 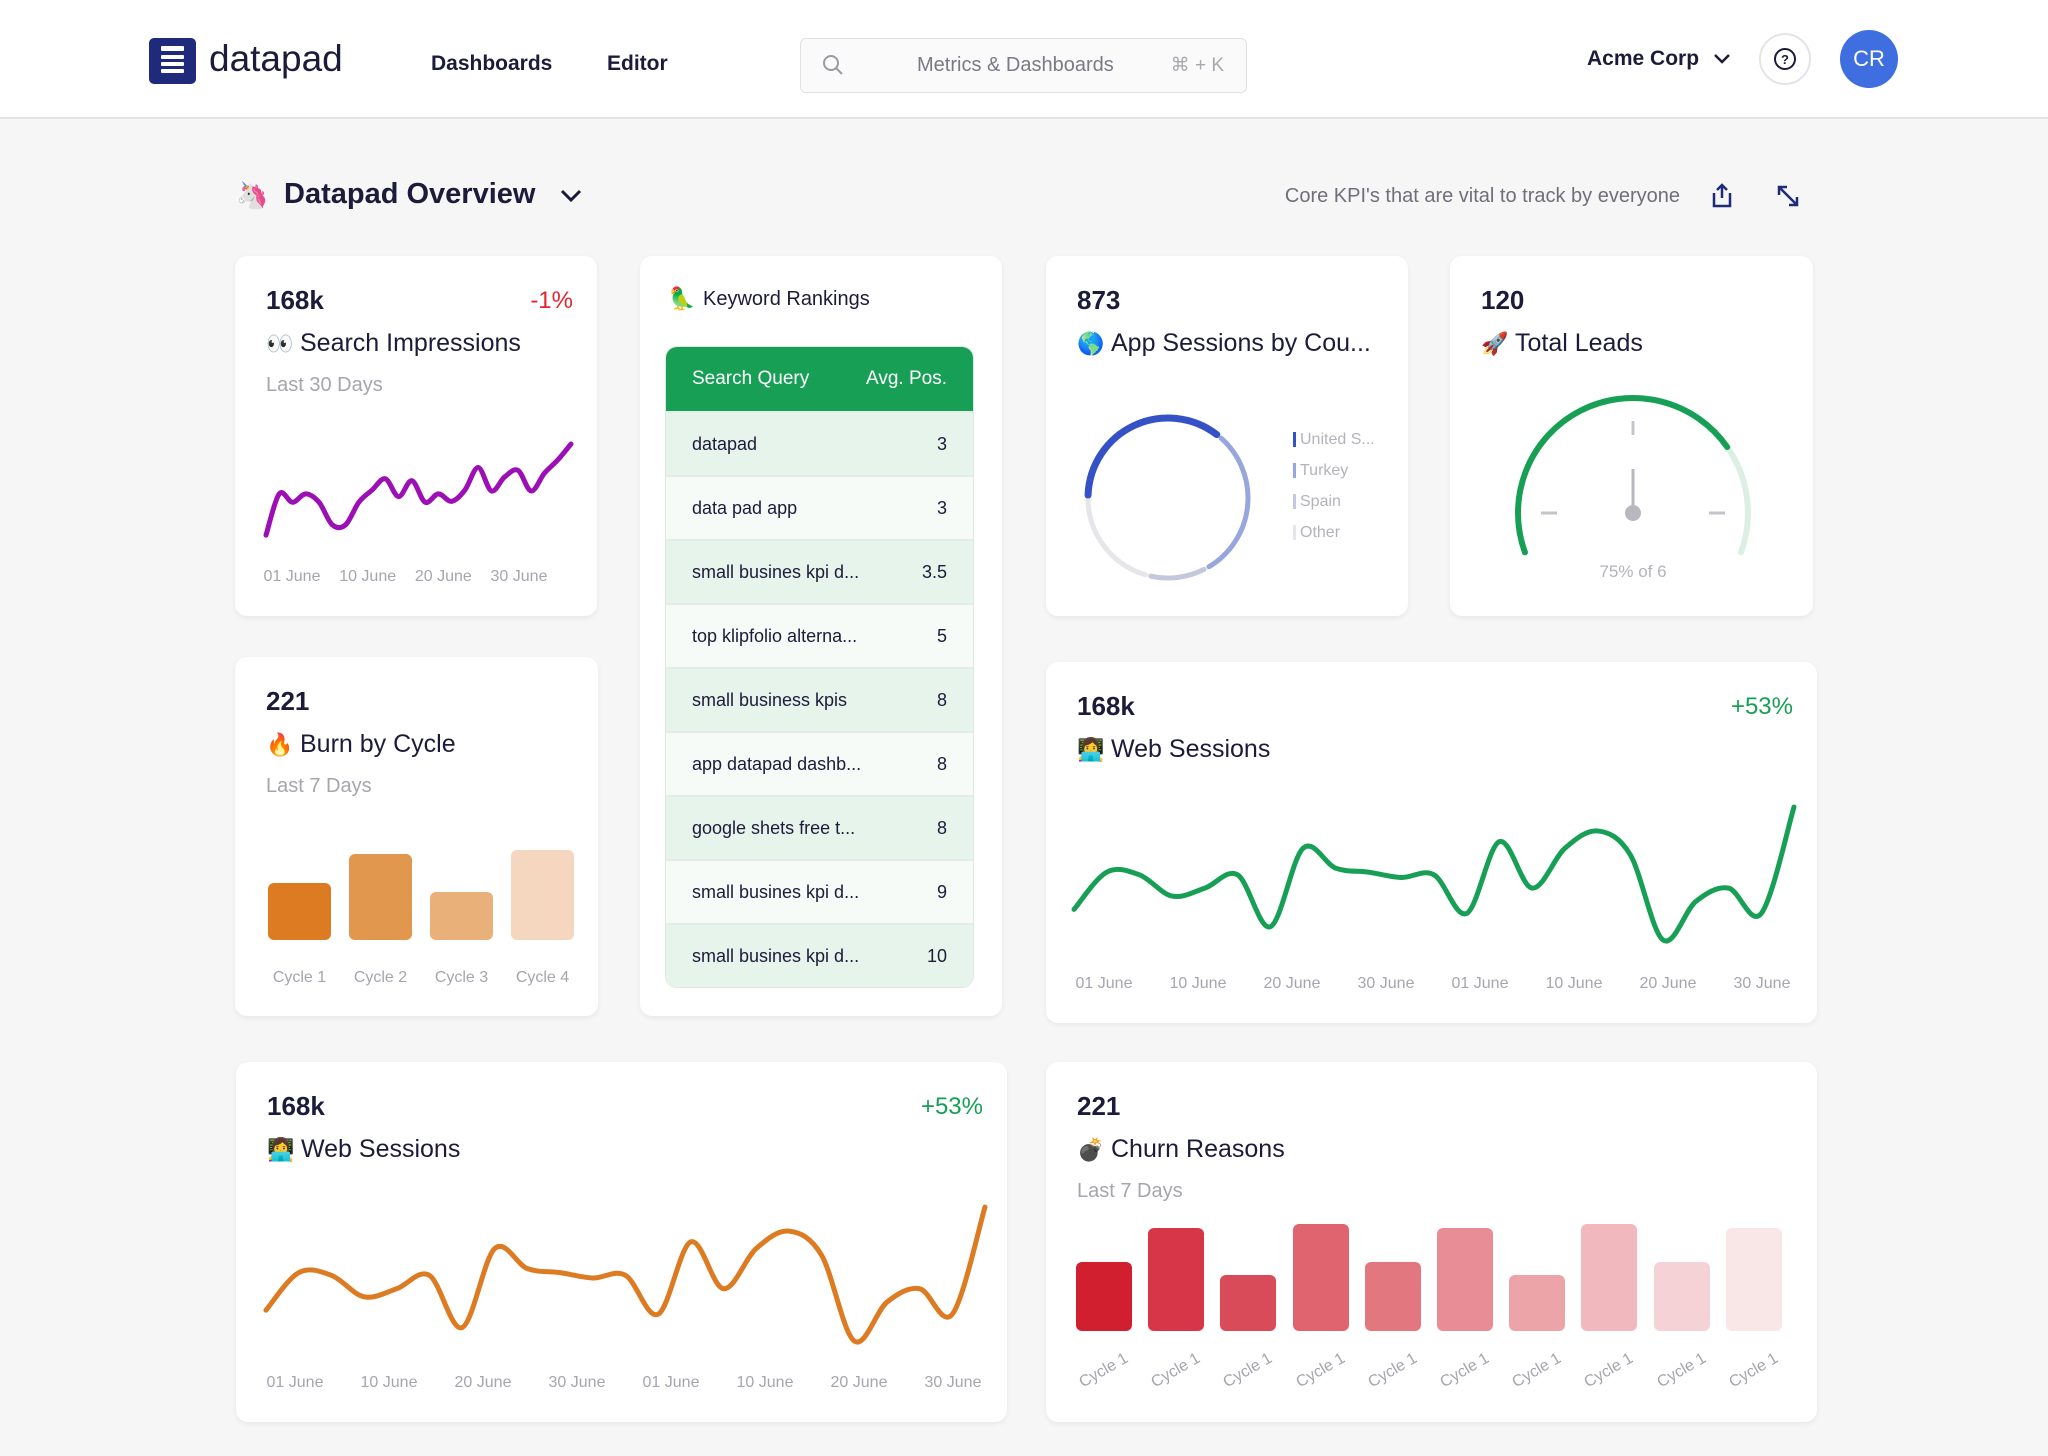 I want to click on table-row: small busines kpi d... 3.5, so click(x=819, y=571).